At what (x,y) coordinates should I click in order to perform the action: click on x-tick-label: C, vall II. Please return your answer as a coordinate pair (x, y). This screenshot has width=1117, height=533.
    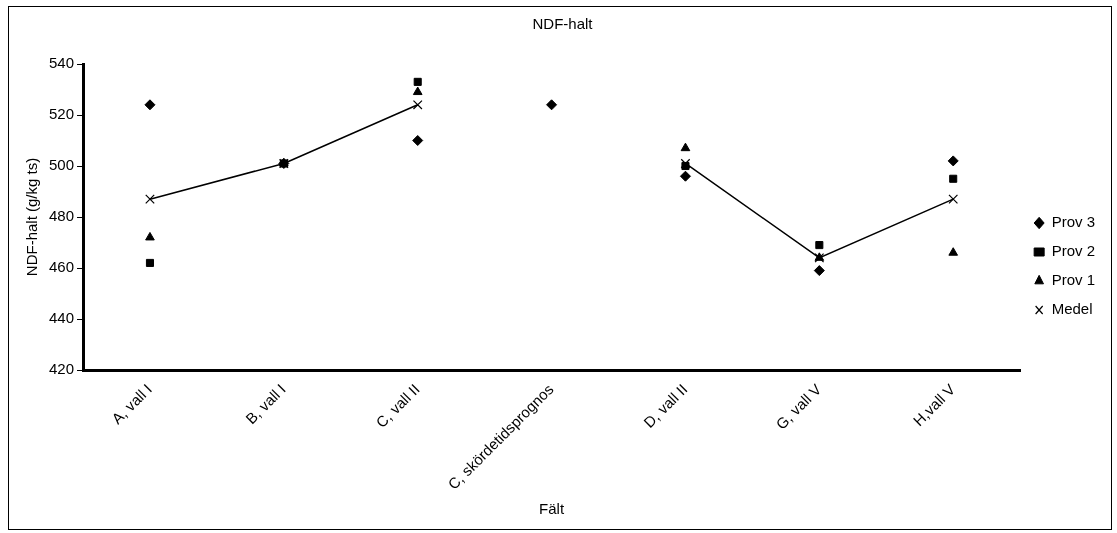
    Looking at the image, I should click on (397, 405).